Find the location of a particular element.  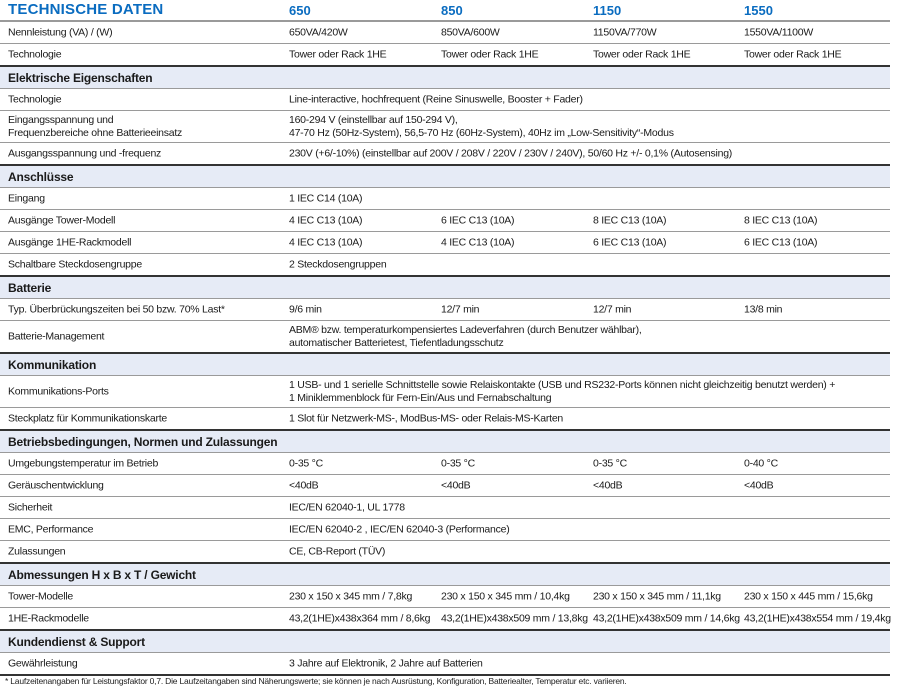

model-650-header: 650 is located at coordinates (300, 10).